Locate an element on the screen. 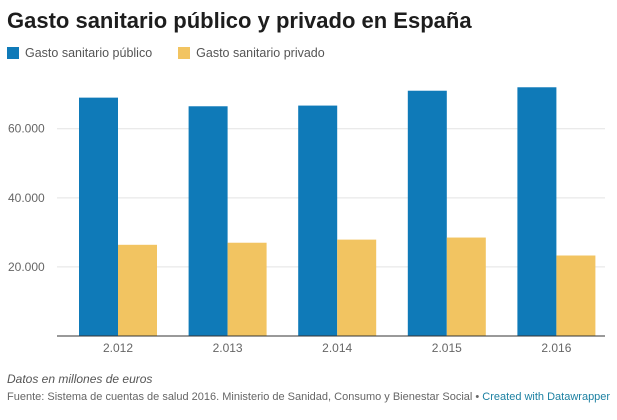 The image size is (617, 420). x-tick-label: 2.014 is located at coordinates (337, 348).